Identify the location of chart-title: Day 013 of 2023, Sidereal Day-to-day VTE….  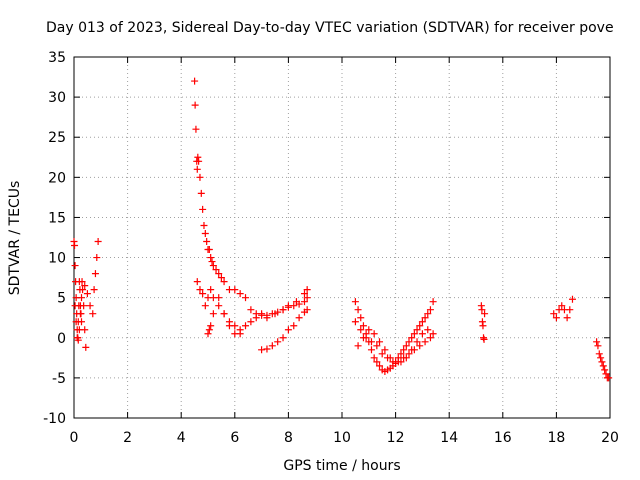
(330, 28).